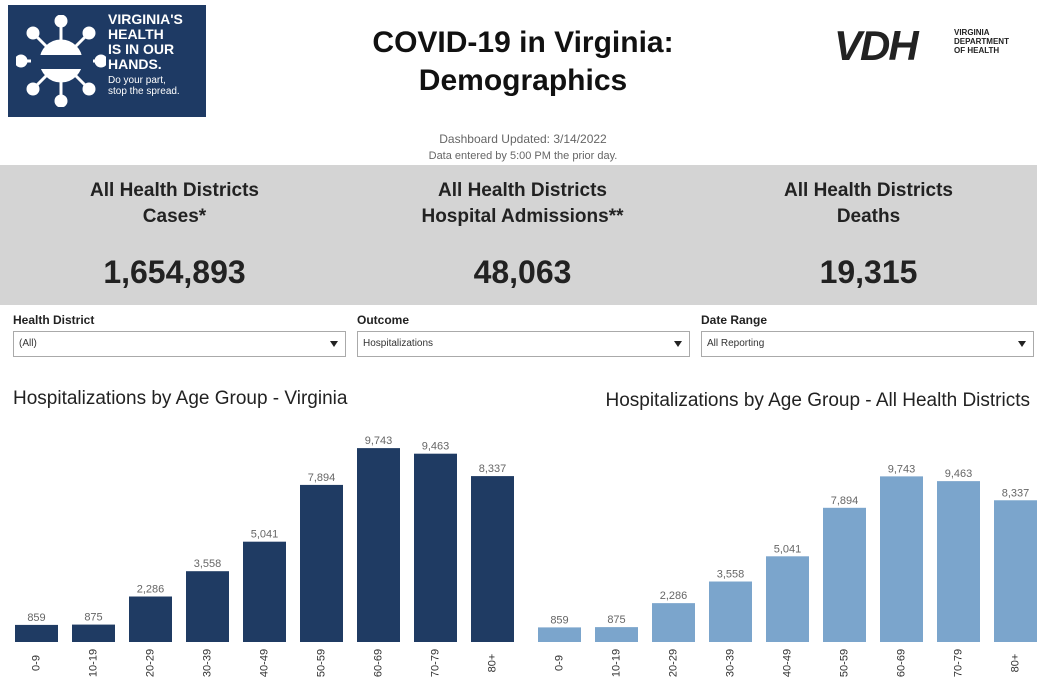 The image size is (1037, 684). I want to click on kpi-value: 48,063, so click(522, 272).